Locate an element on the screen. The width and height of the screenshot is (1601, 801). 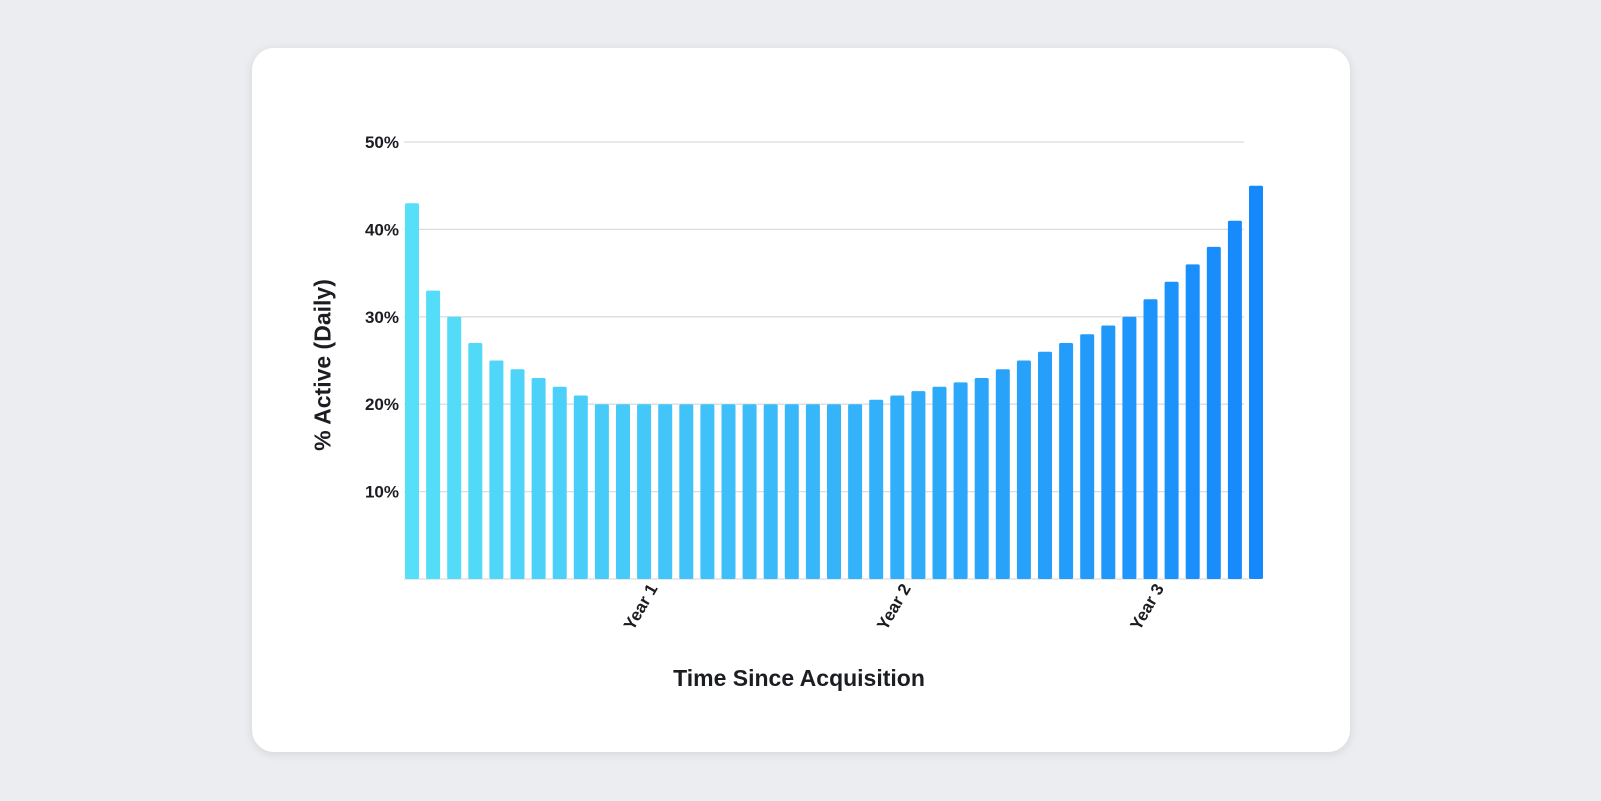
y-axis-ticks: 10% 20% 30% 40% 50% is located at coordinates (382, 317).